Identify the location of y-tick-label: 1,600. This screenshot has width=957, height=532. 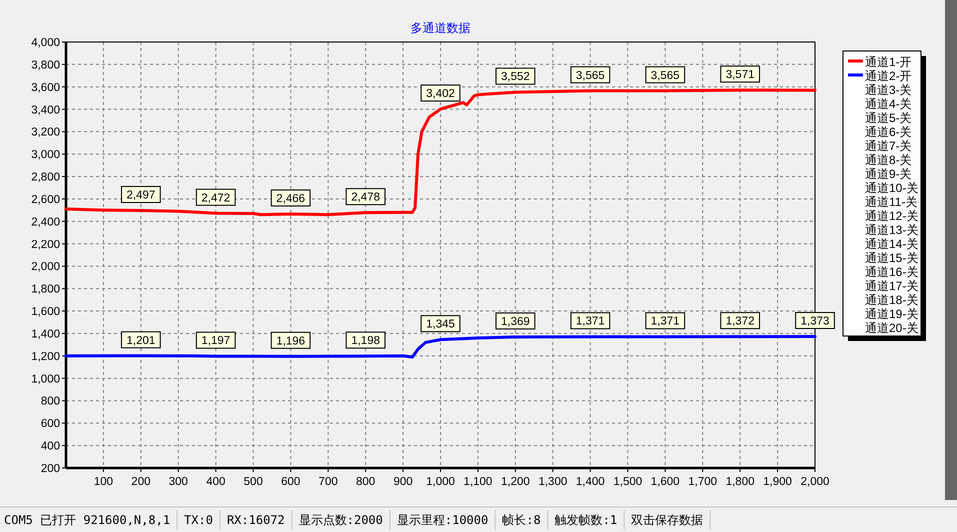
(45, 312).